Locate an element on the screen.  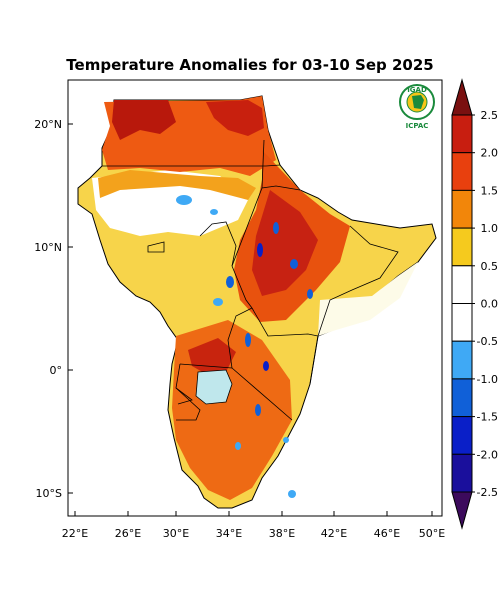
lon-tick-label: 22°E is located at coordinates (75, 533).